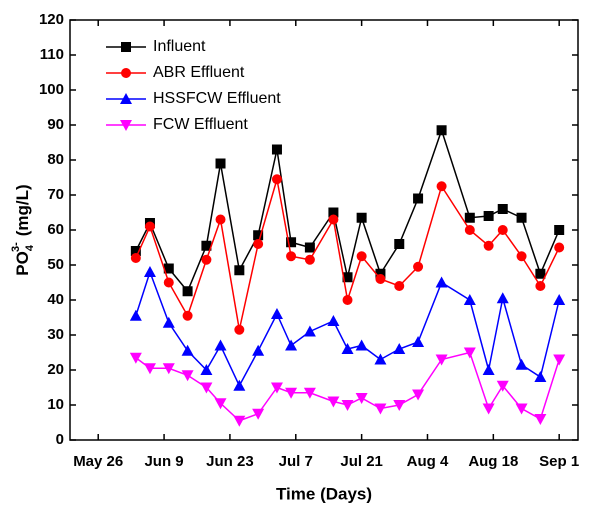 This screenshot has height=509, width=601. I want to click on x-tick-label: Jun 23, so click(230, 461).